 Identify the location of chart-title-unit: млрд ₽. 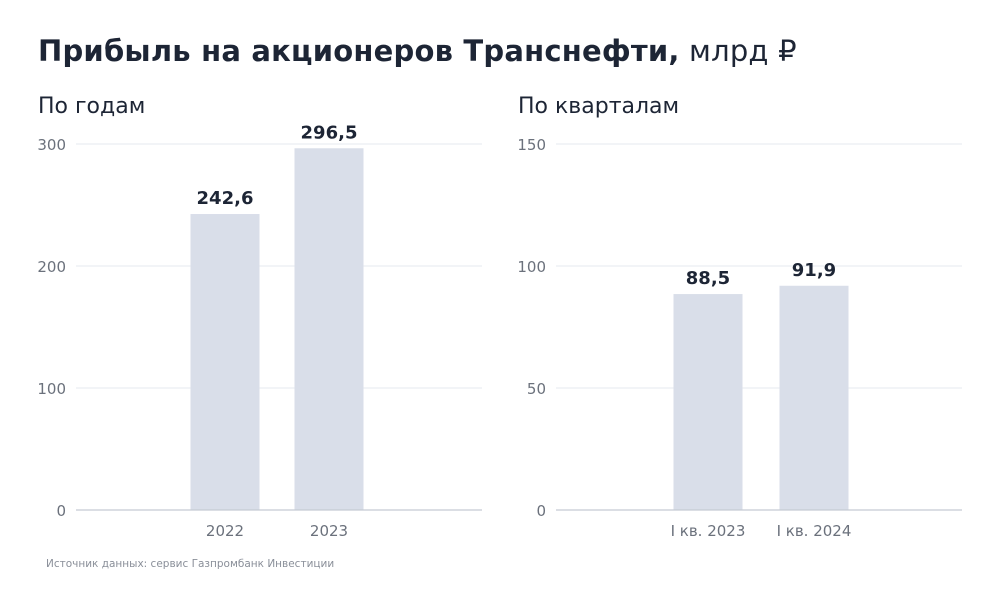
(743, 51).